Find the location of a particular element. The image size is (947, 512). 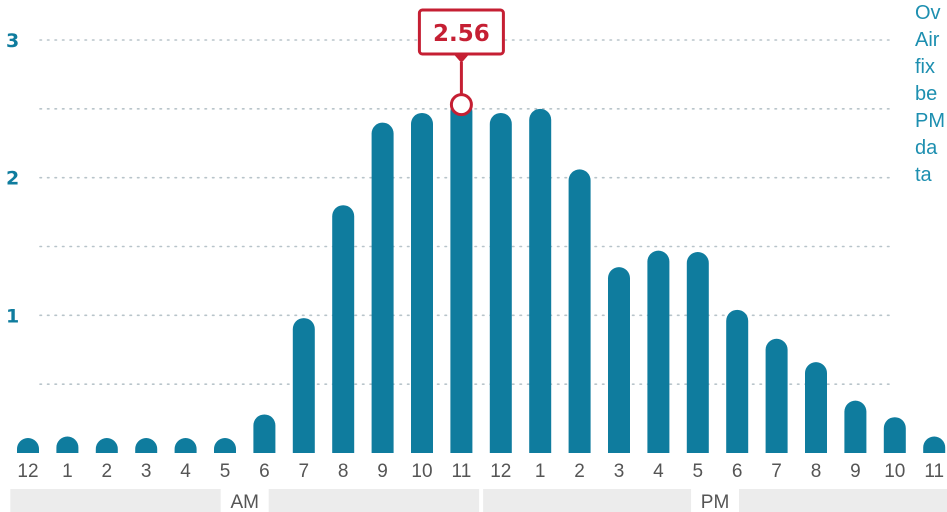

y-tick-label: 3 is located at coordinates (12, 41).